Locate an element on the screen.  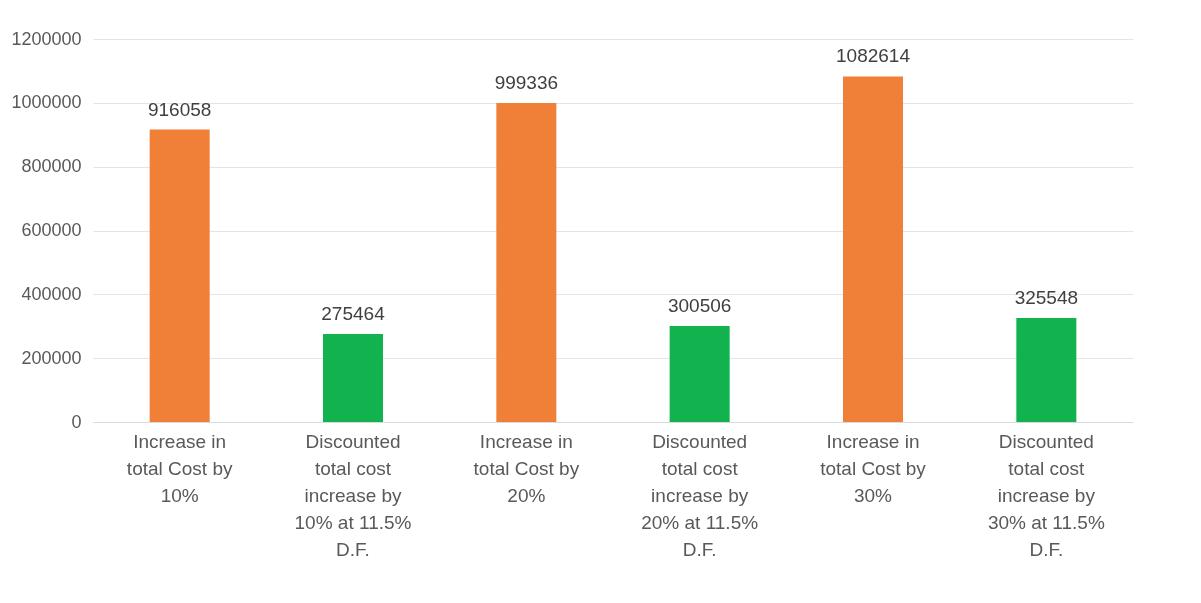
y-tick-label: 400000 is located at coordinates (51, 293).